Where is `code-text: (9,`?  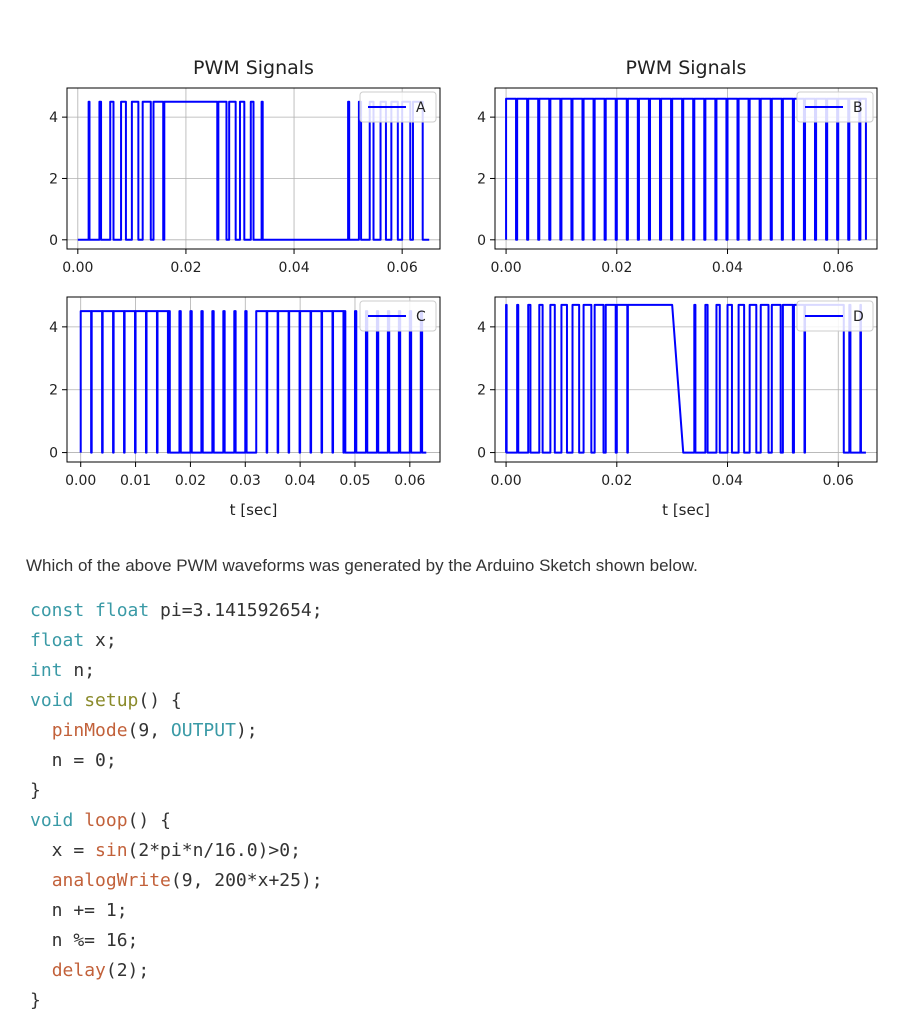 code-text: (9, is located at coordinates (149, 730).